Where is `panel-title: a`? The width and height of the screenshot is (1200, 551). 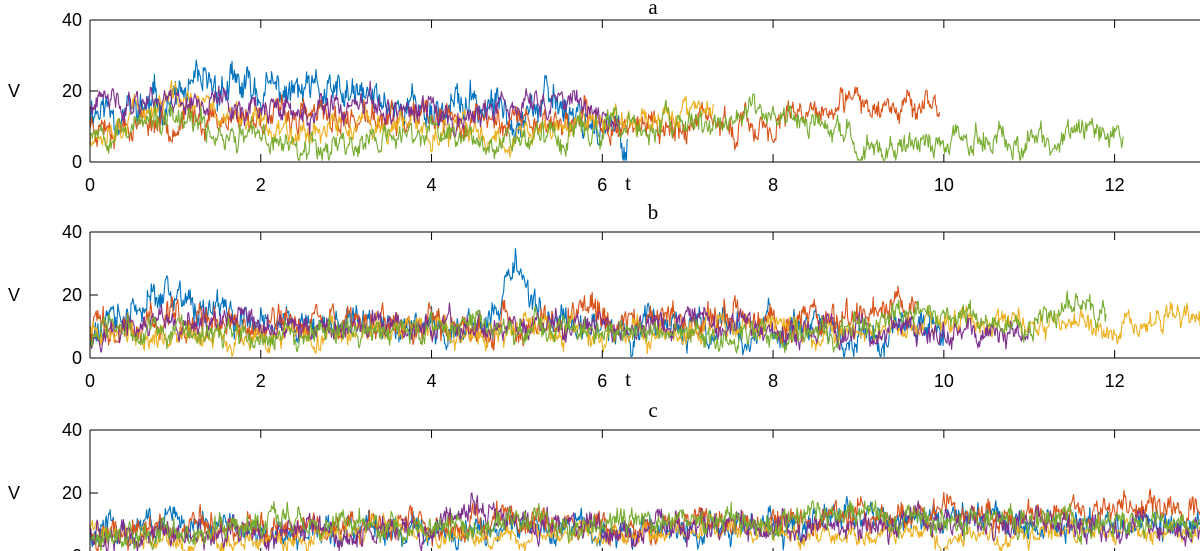
panel-title: a is located at coordinates (653, 9).